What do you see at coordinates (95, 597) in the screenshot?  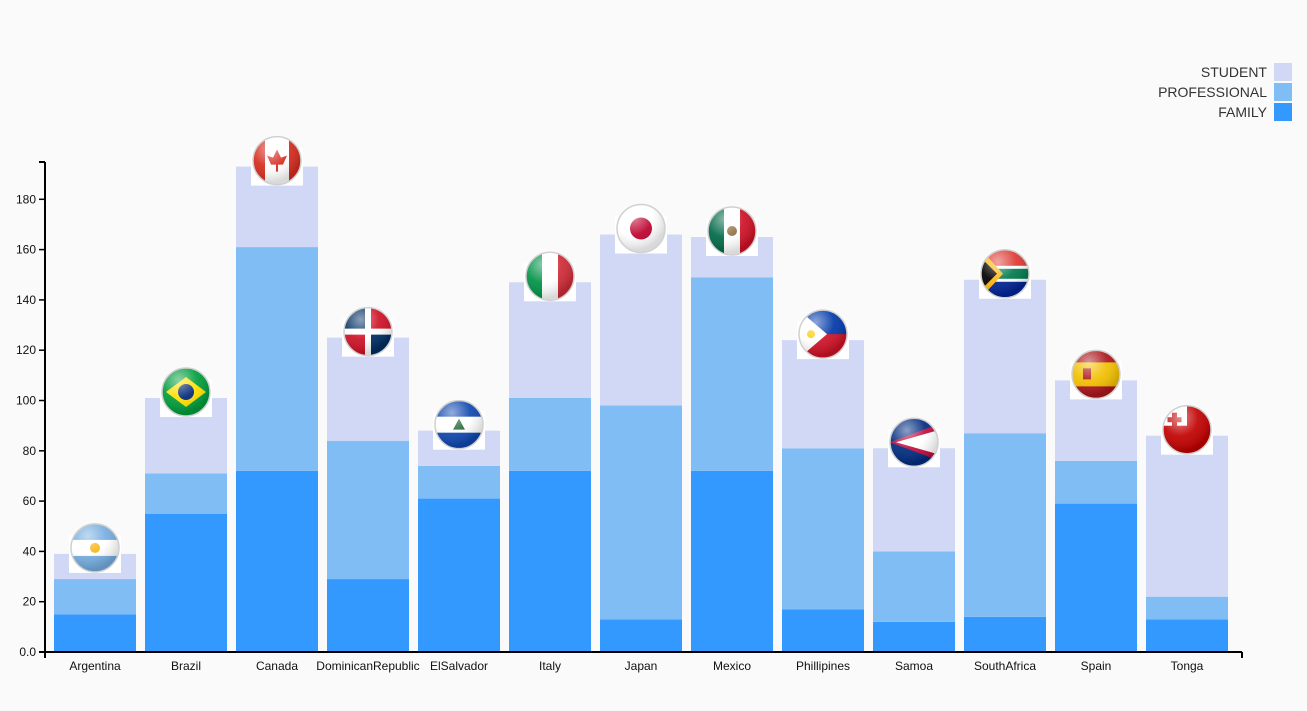 I see `bar-professional-argentina` at bounding box center [95, 597].